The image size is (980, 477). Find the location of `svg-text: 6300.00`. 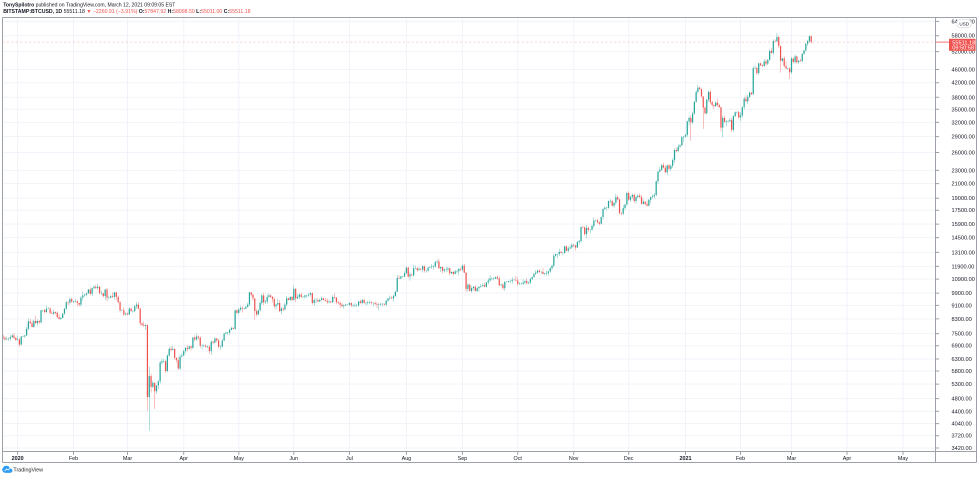

svg-text: 6300.00 is located at coordinates (962, 360).